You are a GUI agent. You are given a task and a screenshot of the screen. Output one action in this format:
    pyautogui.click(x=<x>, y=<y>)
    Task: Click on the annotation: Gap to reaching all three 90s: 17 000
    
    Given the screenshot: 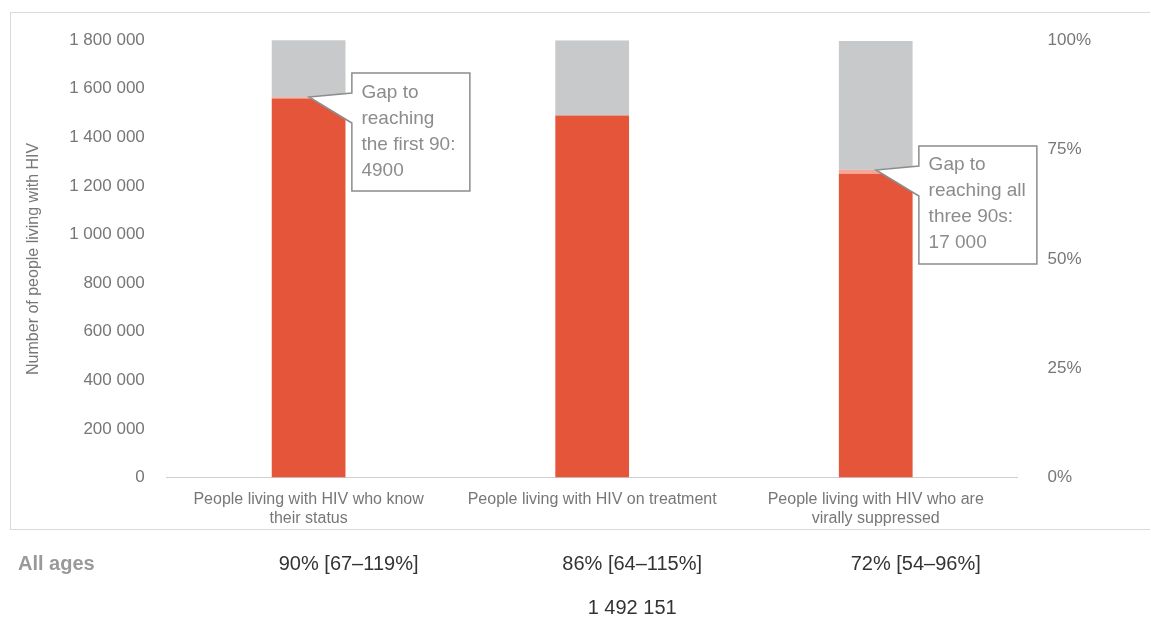 What is the action you would take?
    pyautogui.click(x=977, y=203)
    